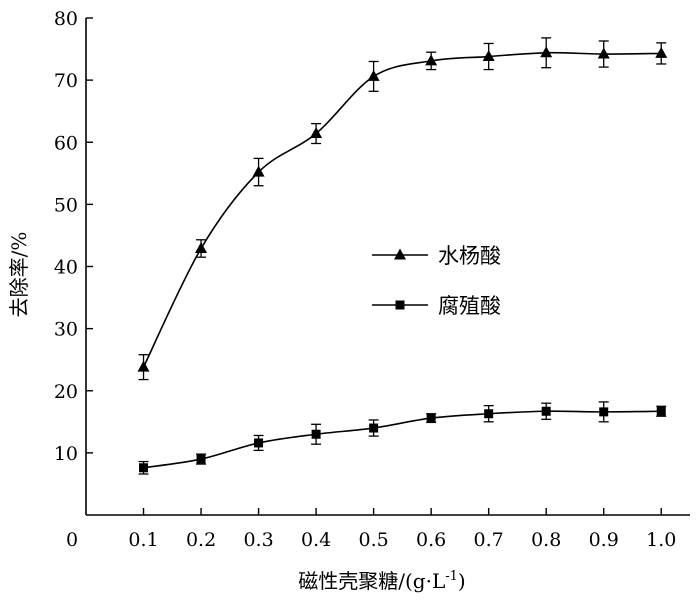 The width and height of the screenshot is (700, 601). I want to click on legend-label: 水杨酸, so click(469, 256).